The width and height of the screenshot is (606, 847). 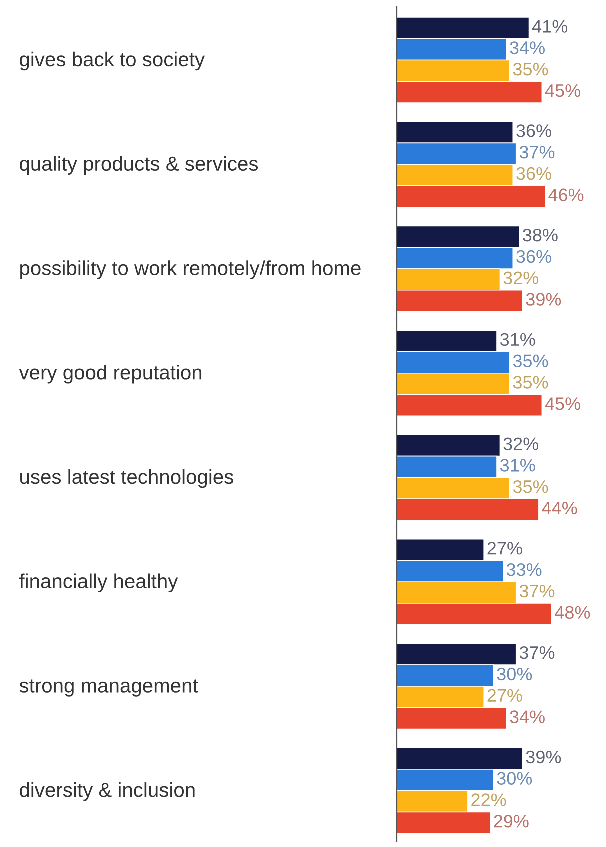 I want to click on data-label: 38%, so click(x=540, y=235).